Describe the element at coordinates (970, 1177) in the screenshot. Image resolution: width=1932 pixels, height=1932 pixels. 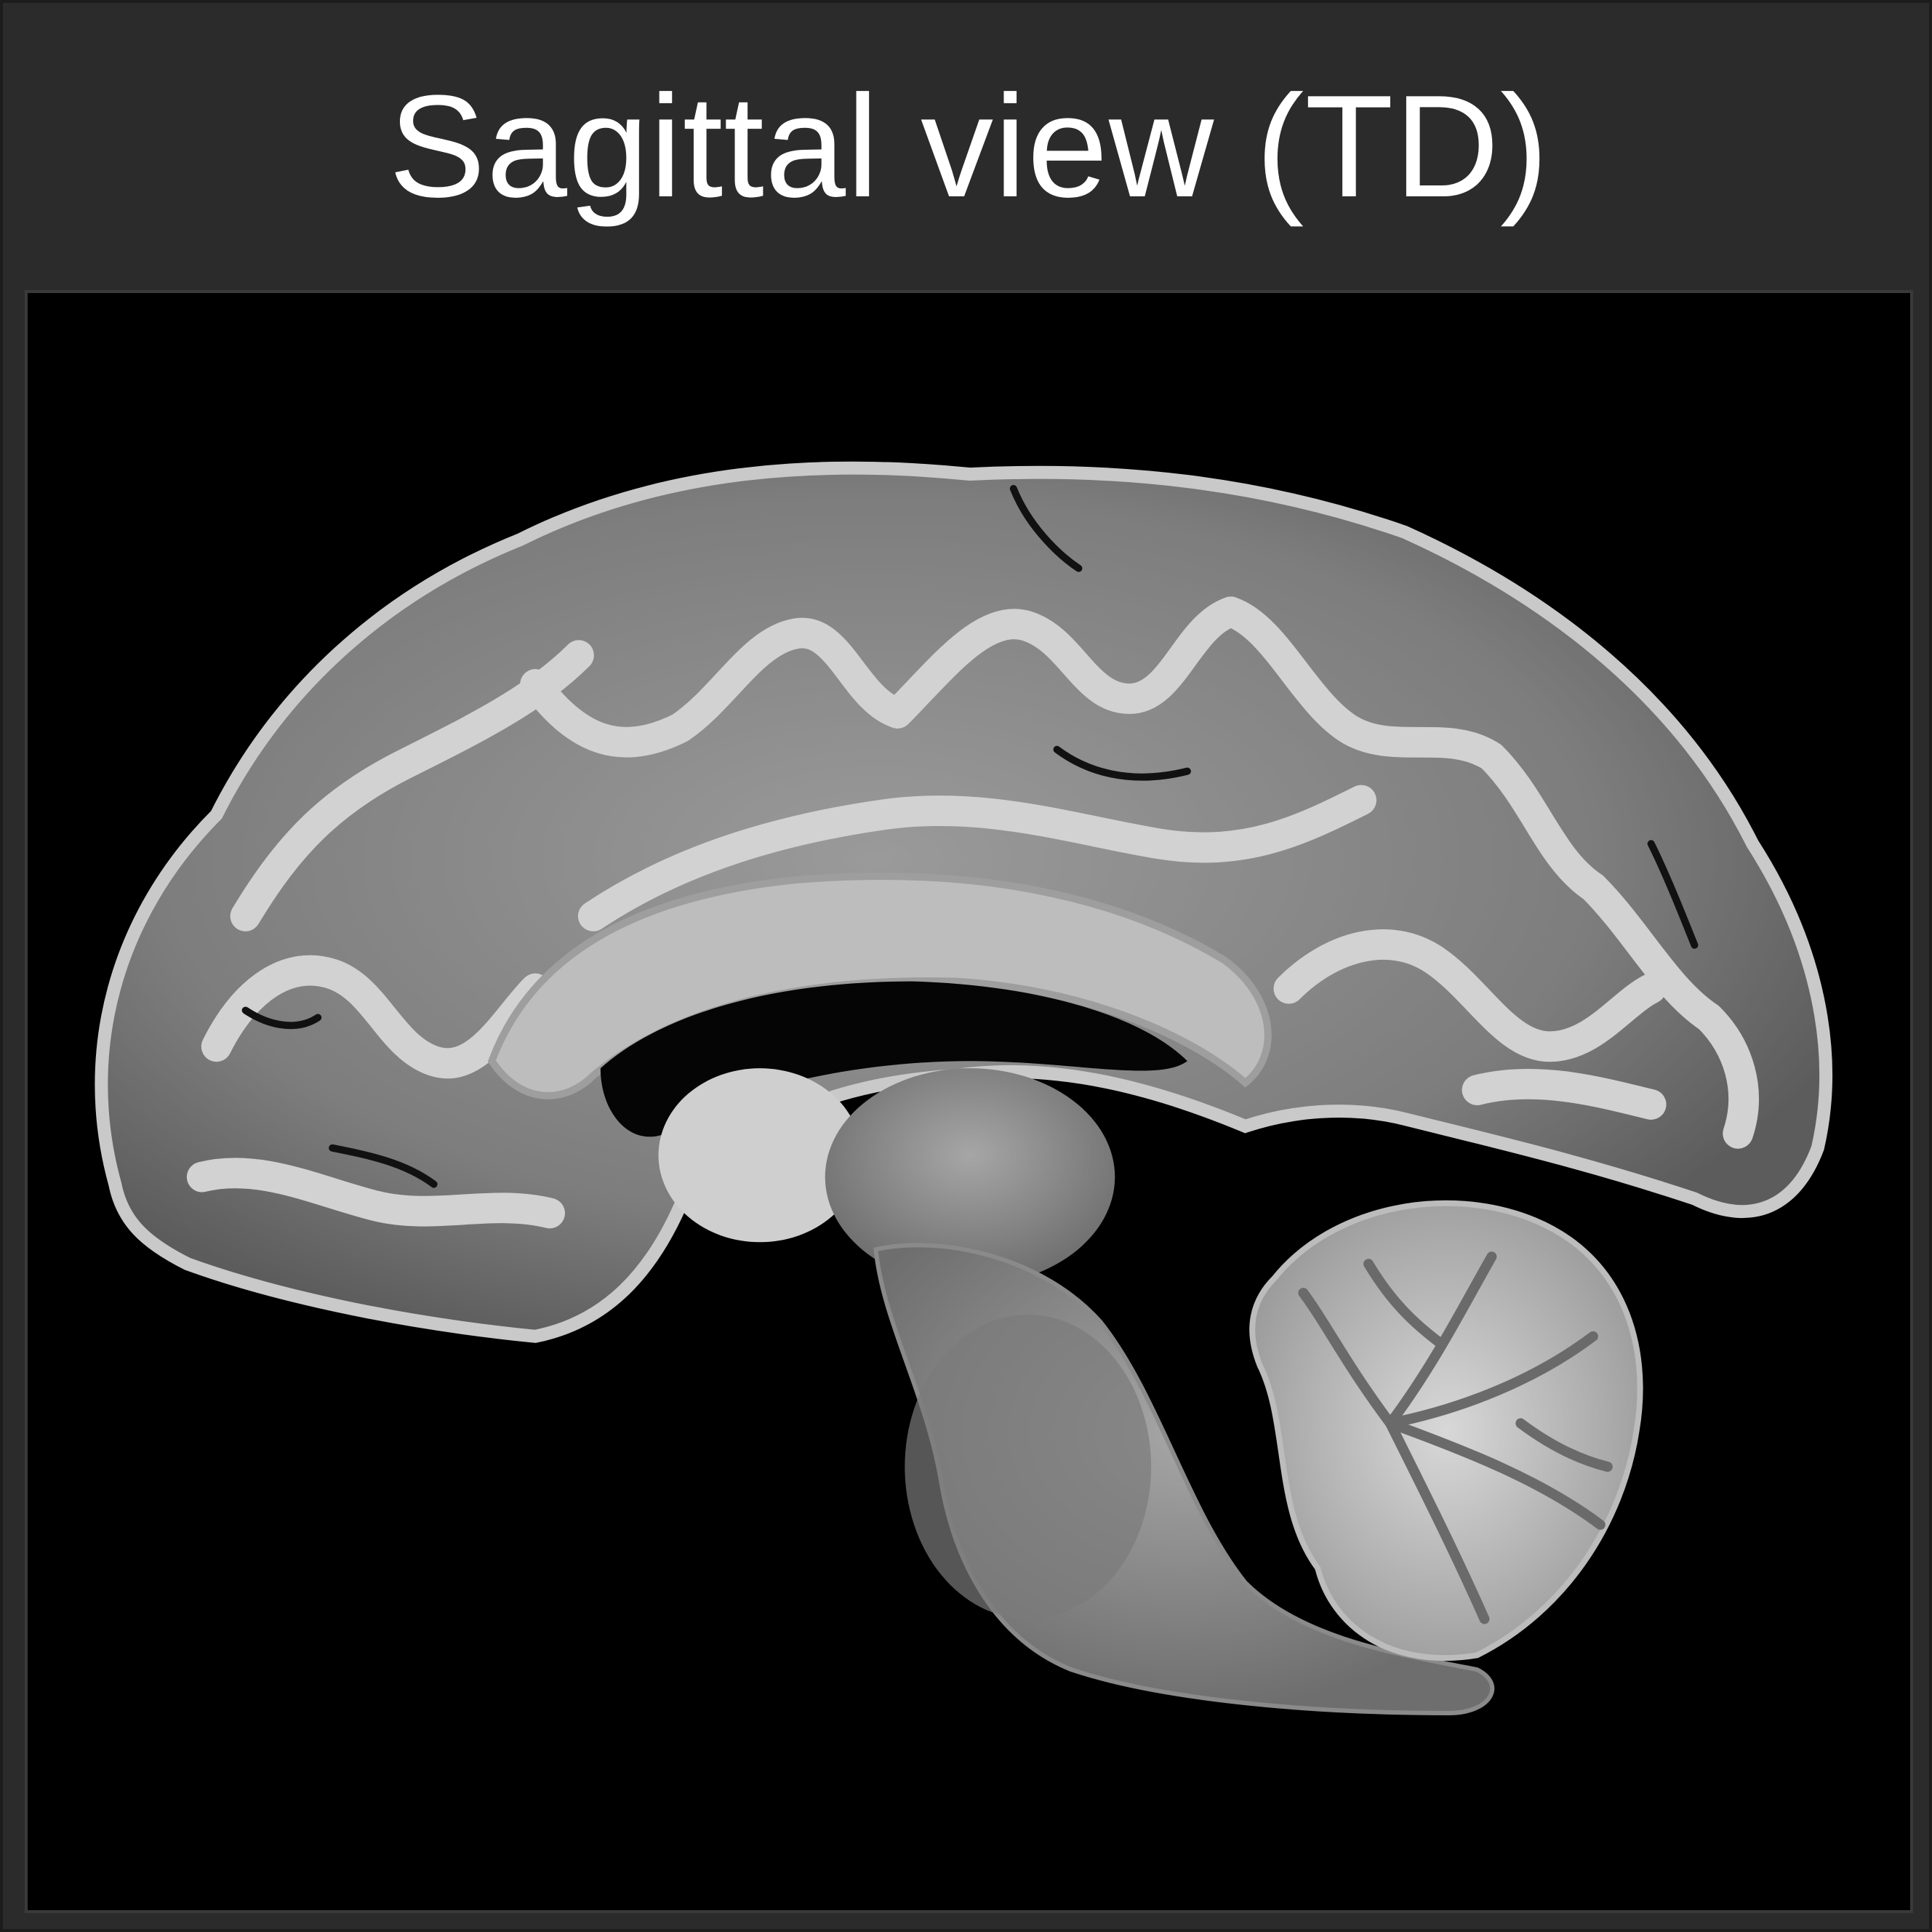
I see `diencephalon` at that location.